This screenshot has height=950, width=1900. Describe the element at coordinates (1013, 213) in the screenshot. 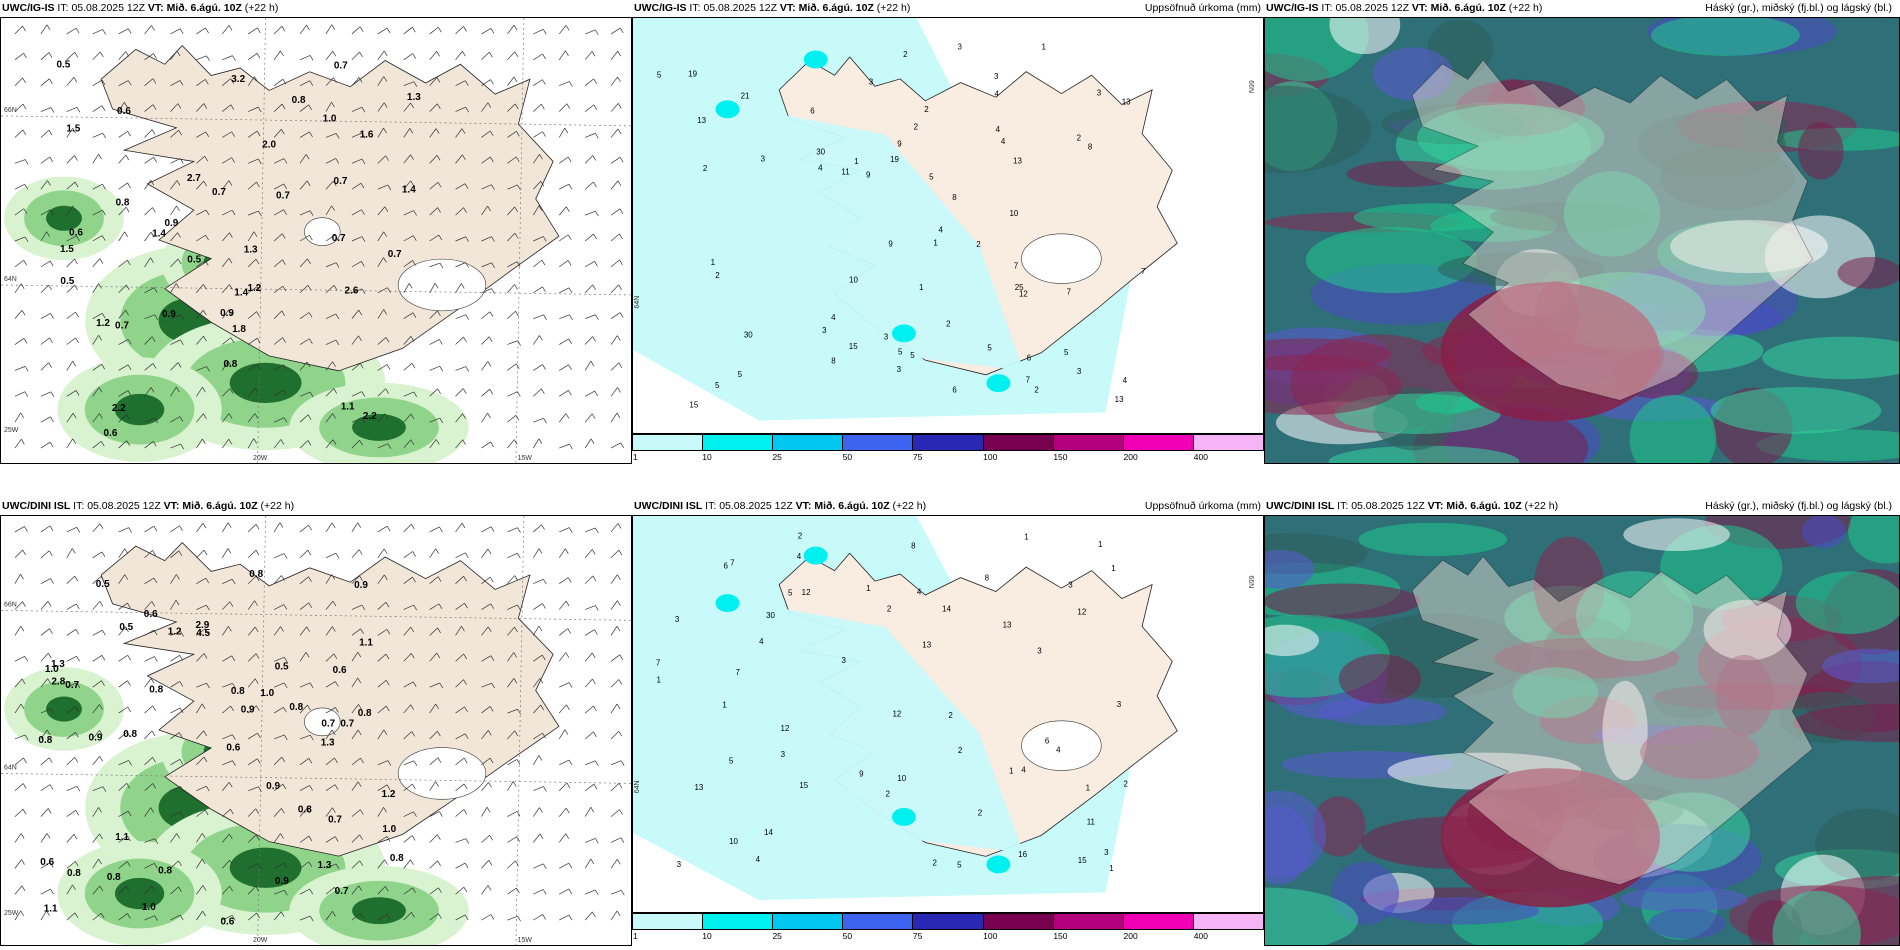

I see `accum-value-label: 10` at that location.